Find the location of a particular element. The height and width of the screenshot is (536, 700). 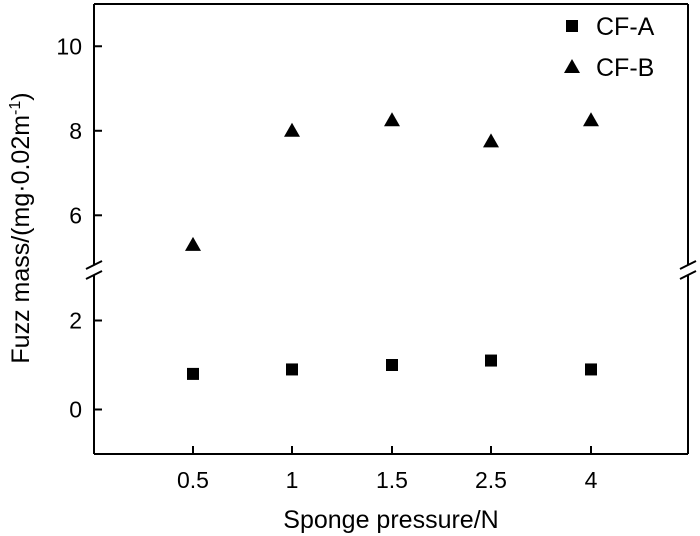

legend-marker-cf-b is located at coordinates (572, 66).